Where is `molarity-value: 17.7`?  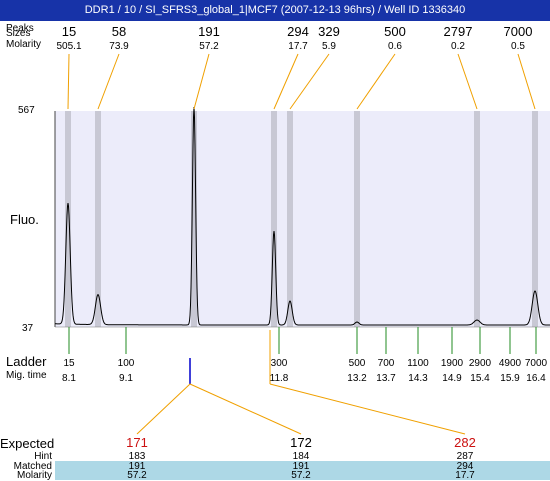
molarity-value: 17.7 is located at coordinates (465, 475).